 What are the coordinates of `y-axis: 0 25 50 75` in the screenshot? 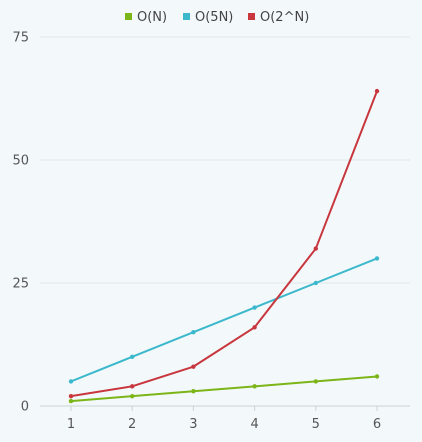 It's located at (20, 223).